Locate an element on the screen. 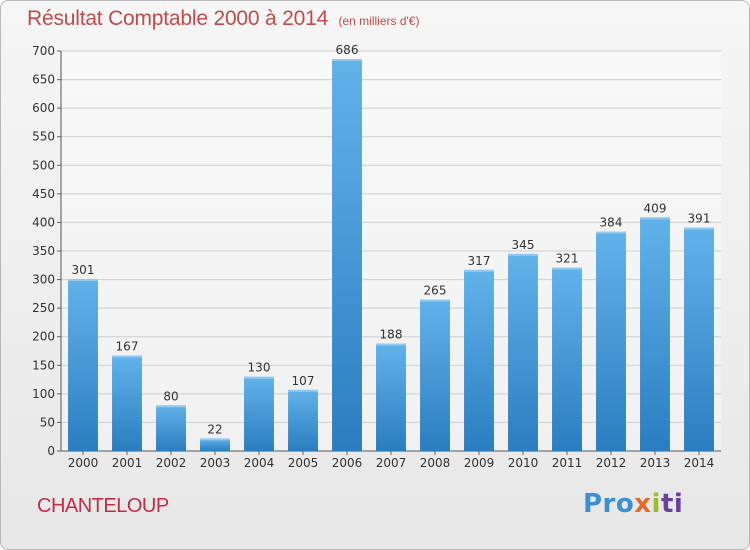  data-label: 188 is located at coordinates (391, 335).